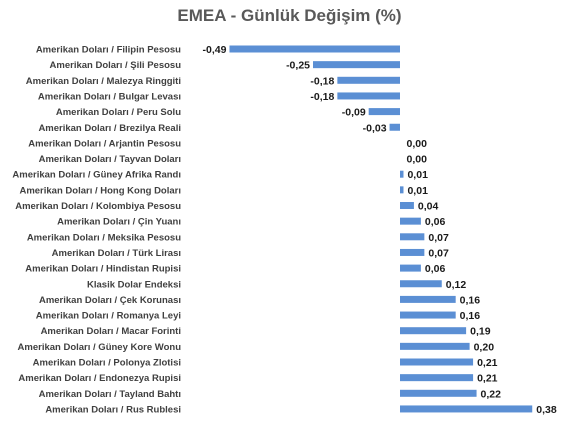 The height and width of the screenshot is (436, 579). What do you see at coordinates (111, 331) in the screenshot?
I see `category-label: Amerikan Doları / Macar Forinti` at bounding box center [111, 331].